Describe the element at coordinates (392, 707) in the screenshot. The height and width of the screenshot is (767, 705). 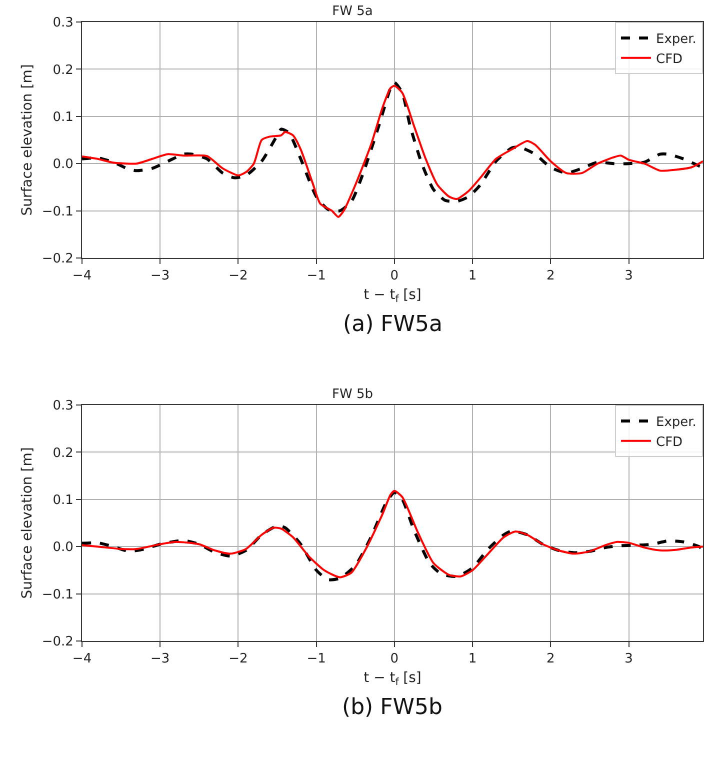
I see `text: (b) FW5b` at that location.